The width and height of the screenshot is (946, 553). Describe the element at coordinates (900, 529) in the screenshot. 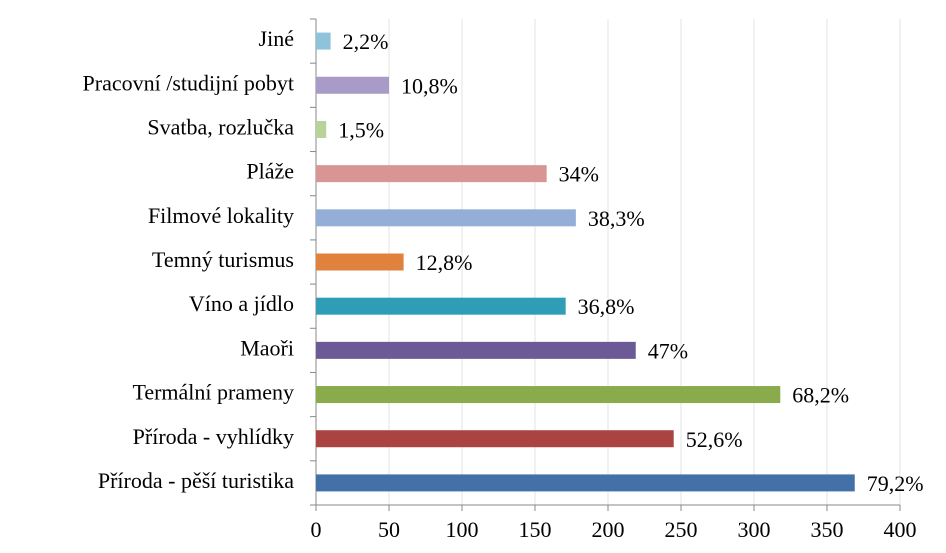

I see `x-tick-label: 400` at that location.